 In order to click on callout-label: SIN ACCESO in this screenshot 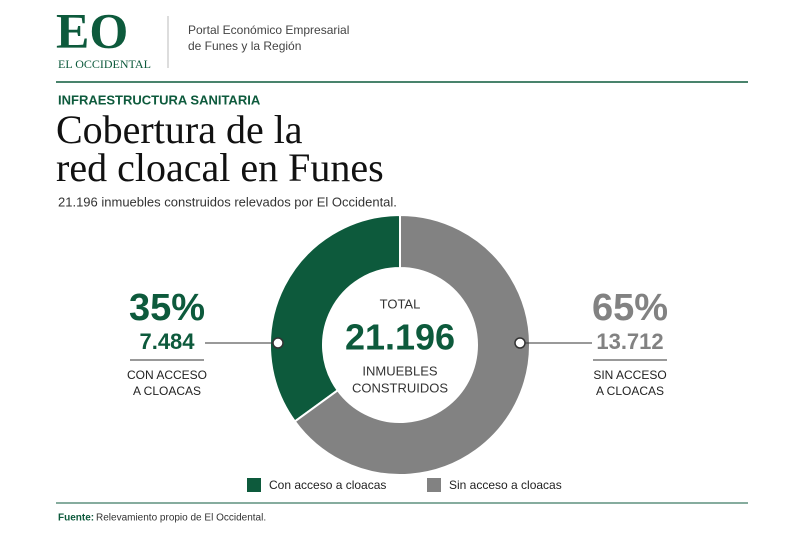, I will do `click(629, 375)`.